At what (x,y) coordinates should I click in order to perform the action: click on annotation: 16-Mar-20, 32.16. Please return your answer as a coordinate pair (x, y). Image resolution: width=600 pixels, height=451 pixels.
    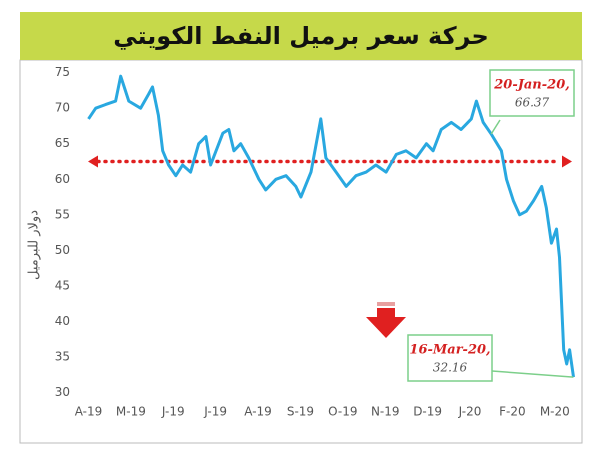
    Looking at the image, I should click on (490, 358).